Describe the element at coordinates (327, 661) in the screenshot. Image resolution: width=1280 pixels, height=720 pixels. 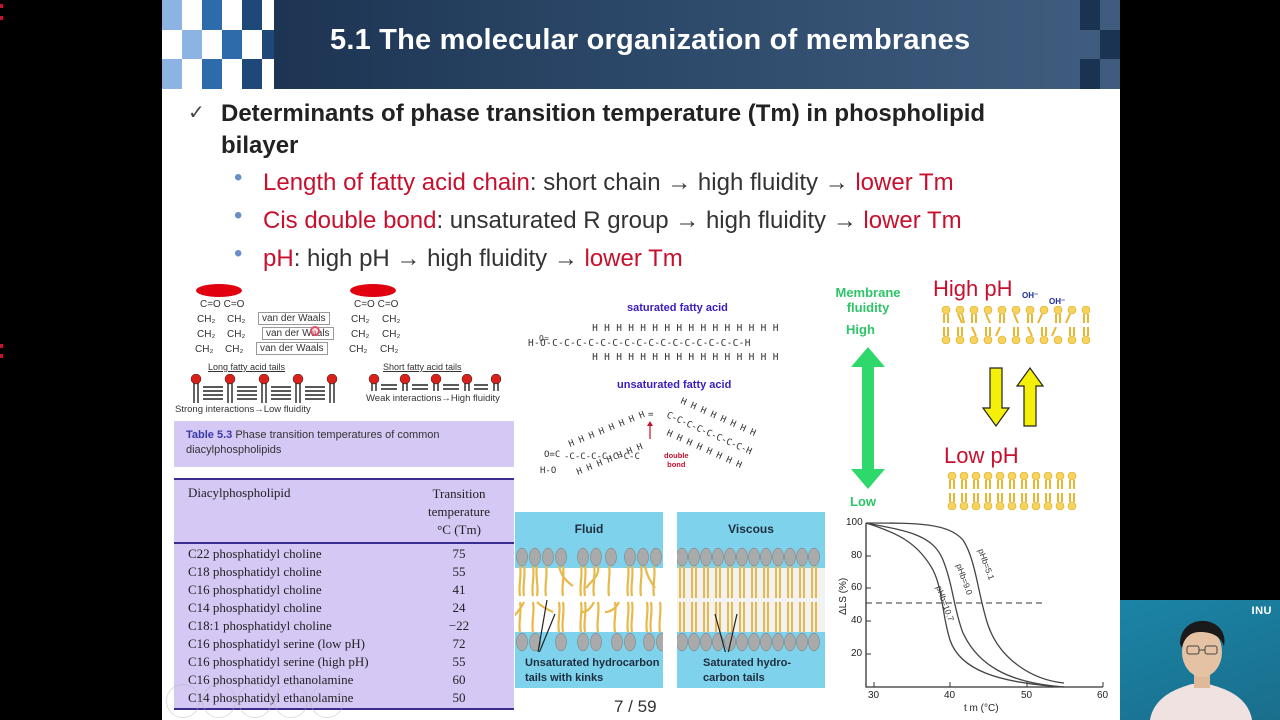
I see `table-row: C16 phosphatidyl serine (high pH) 55` at that location.